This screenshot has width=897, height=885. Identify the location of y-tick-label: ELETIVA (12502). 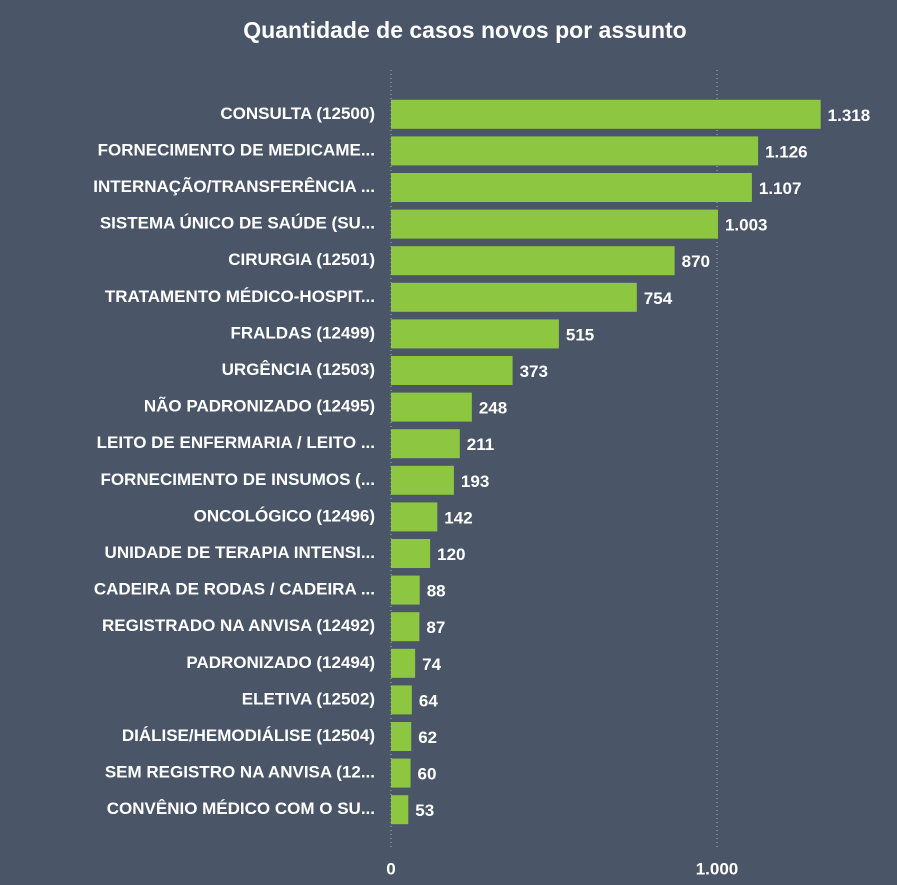
(308, 698).